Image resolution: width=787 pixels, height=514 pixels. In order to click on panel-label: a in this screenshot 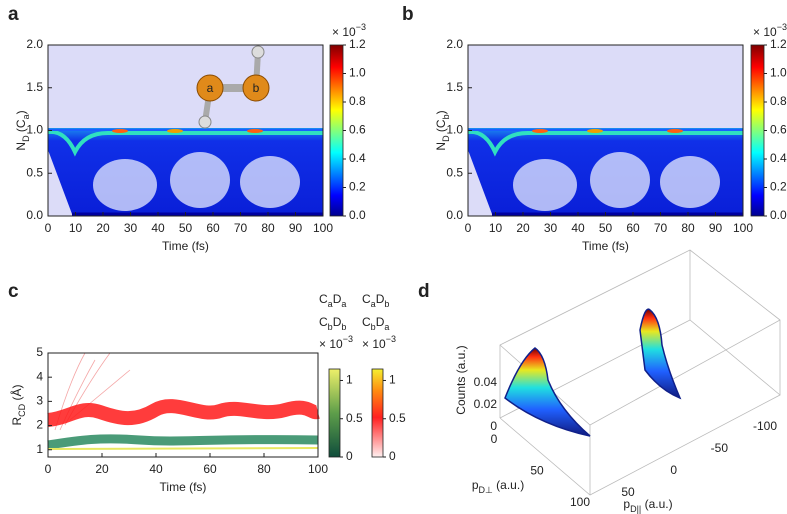, I will do `click(13, 14)`.